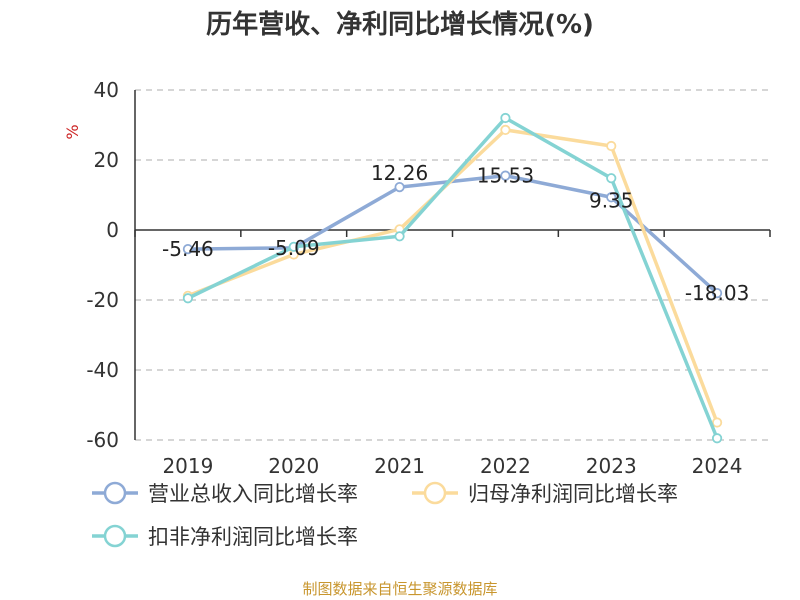  Describe the element at coordinates (253, 537) in the screenshot. I see `legend-label: 扣非净利润同比增长率` at that location.